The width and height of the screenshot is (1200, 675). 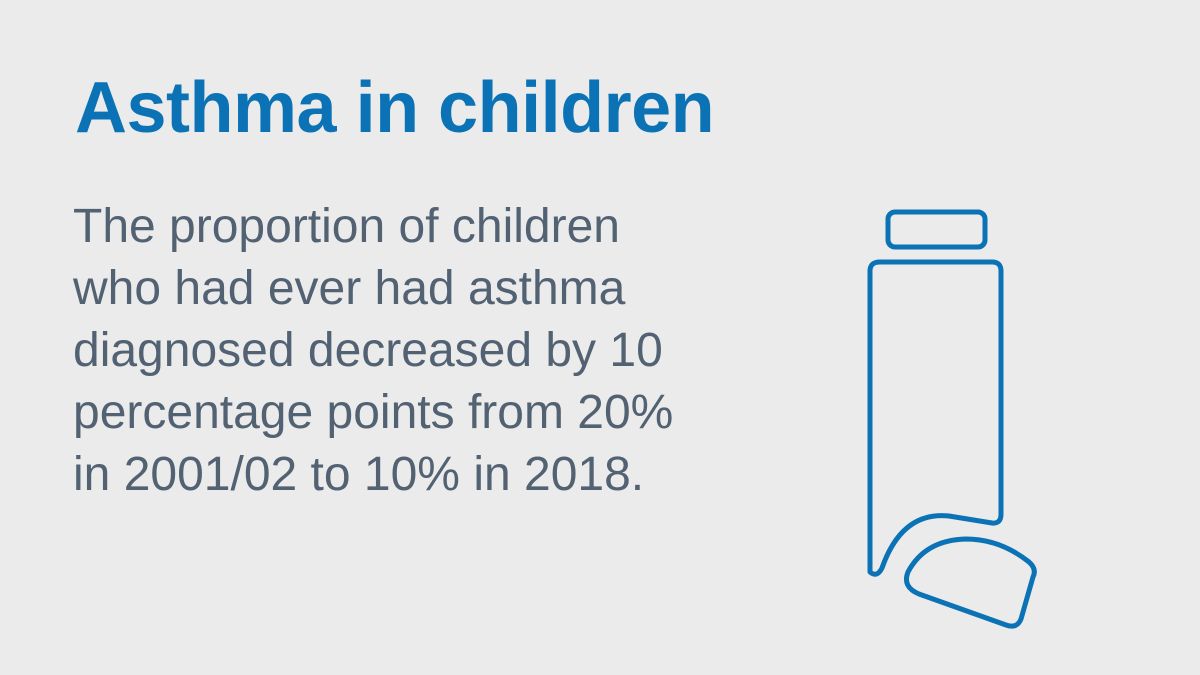 I want to click on inhaler-mouthpiece-shape, so click(x=970, y=582).